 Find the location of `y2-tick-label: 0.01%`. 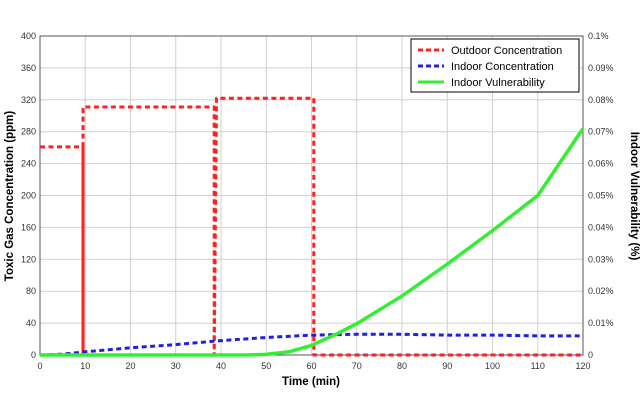

y2-tick-label: 0.01% is located at coordinates (601, 323).